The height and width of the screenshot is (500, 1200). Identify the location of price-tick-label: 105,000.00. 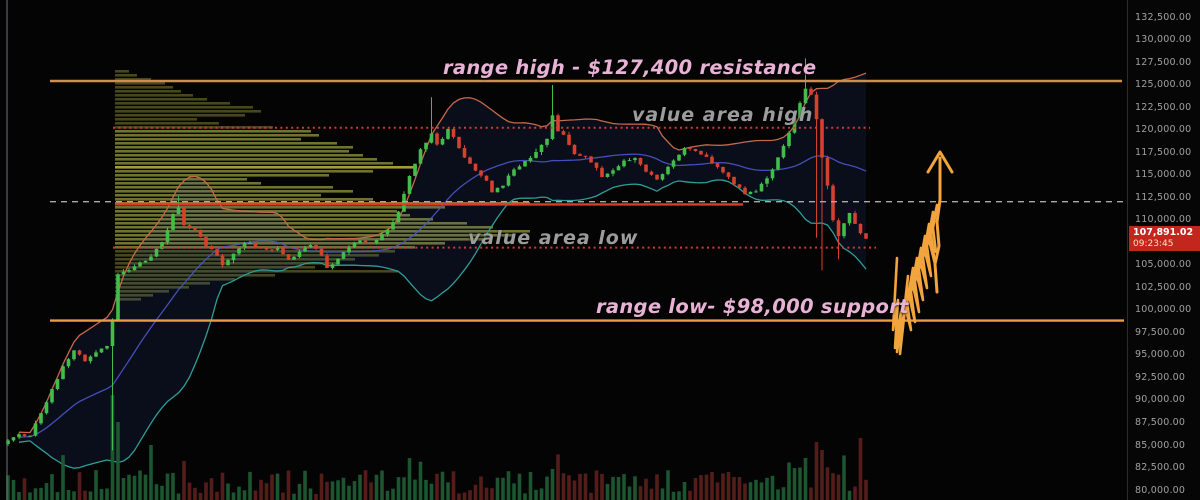
(1163, 265).